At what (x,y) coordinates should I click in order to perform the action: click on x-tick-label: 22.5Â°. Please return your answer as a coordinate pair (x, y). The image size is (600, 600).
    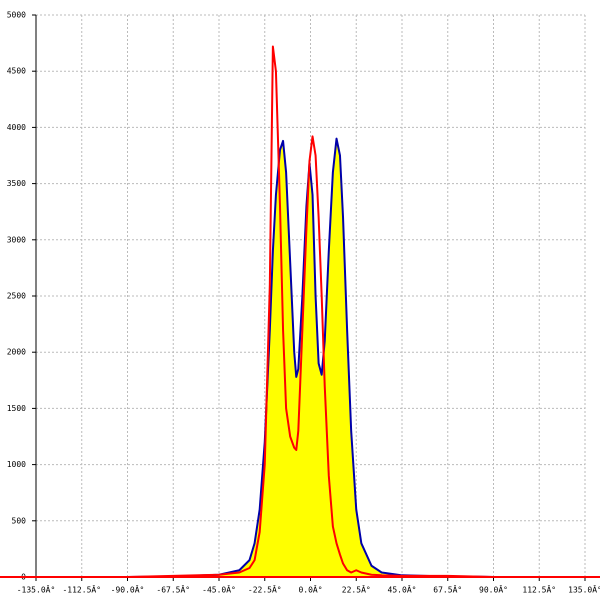
    Looking at the image, I should click on (356, 589).